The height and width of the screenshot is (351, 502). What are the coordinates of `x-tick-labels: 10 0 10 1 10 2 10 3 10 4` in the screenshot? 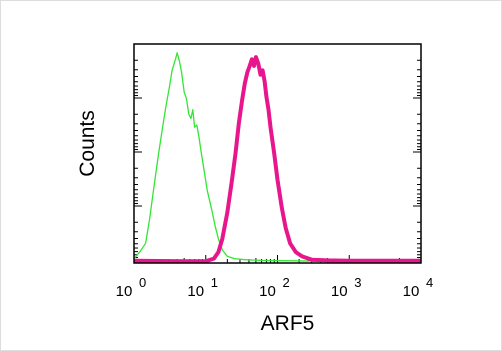 It's located at (275, 287).